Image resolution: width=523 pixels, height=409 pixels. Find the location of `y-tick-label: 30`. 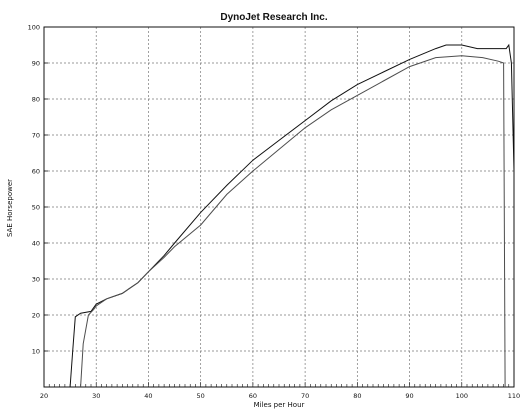

y-tick-label: 30 is located at coordinates (36, 280).